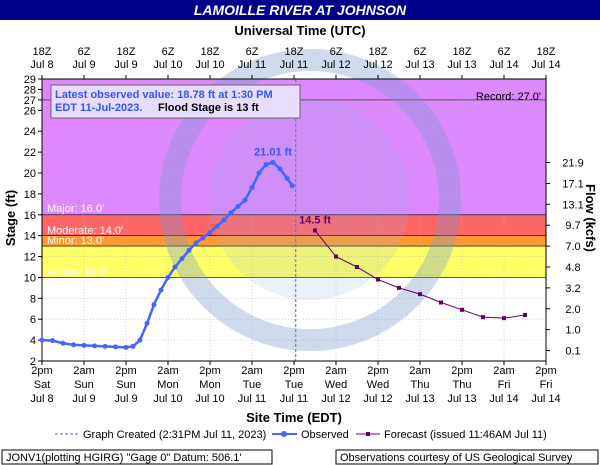  Describe the element at coordinates (300, 10) in the screenshot. I see `chart-title: LAMOILLE RIVER AT JOHNSON` at that location.